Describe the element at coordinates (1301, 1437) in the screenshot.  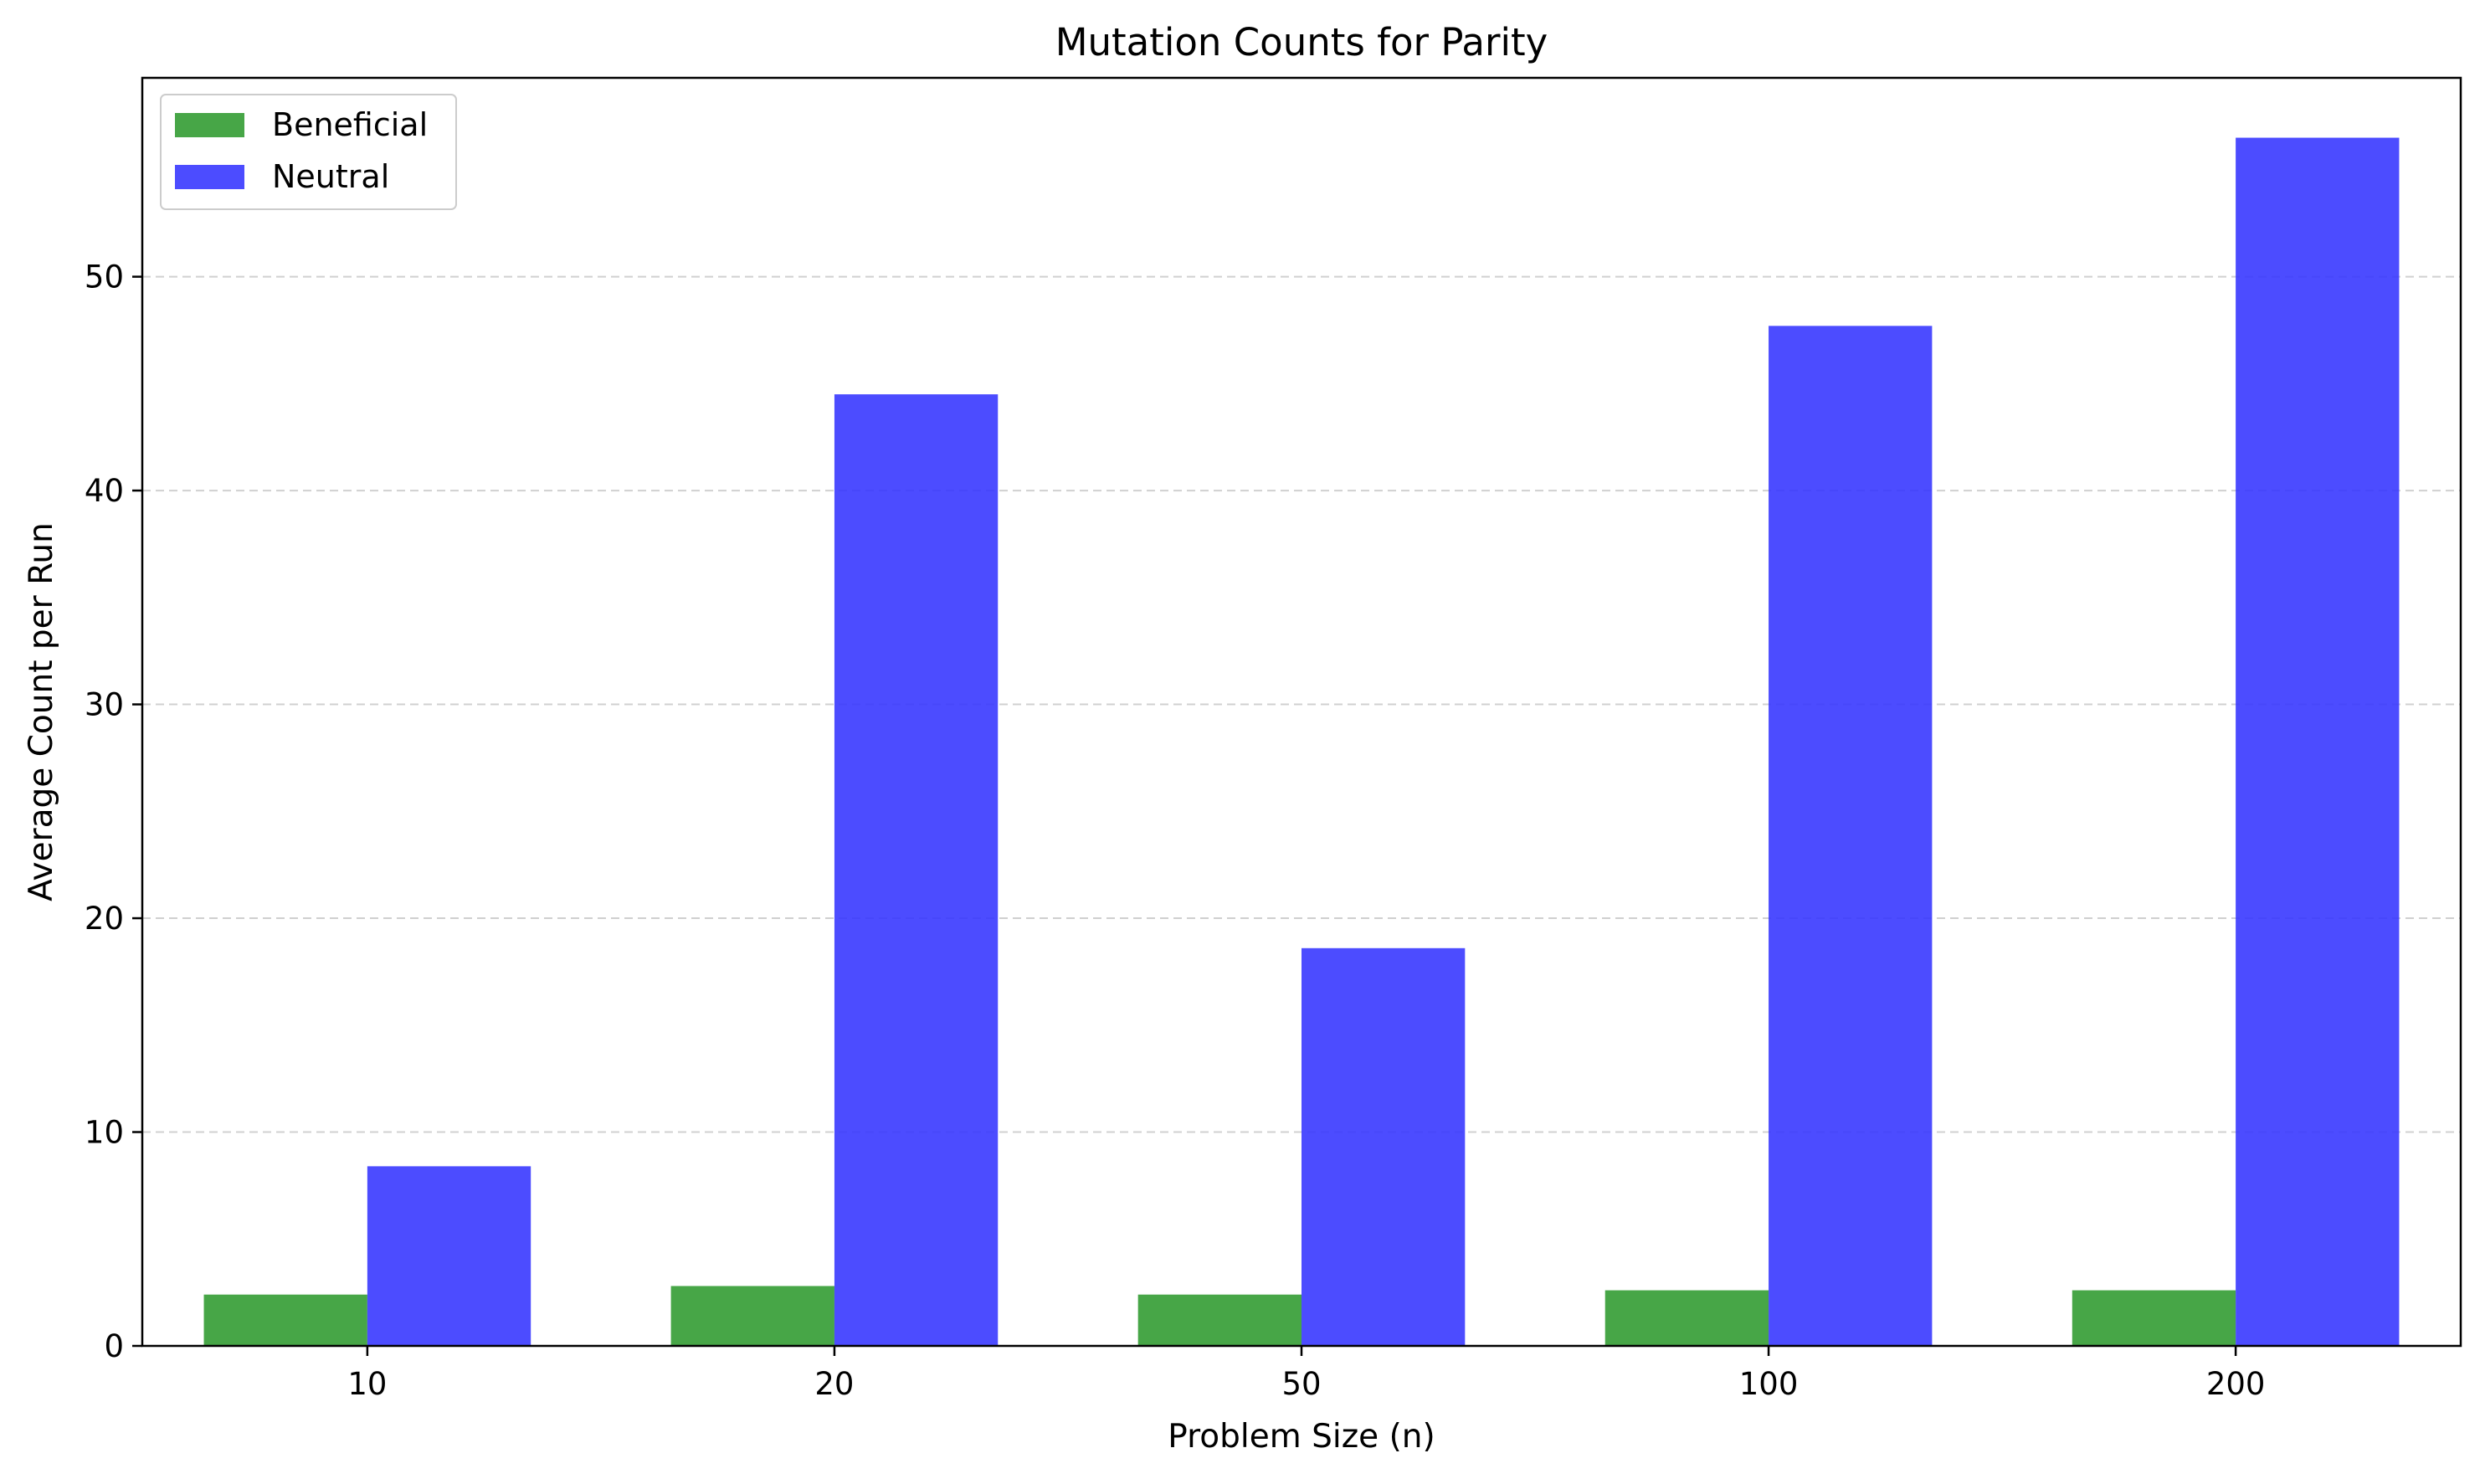
I see `x-axis-label: Problem Size (n)` at that location.